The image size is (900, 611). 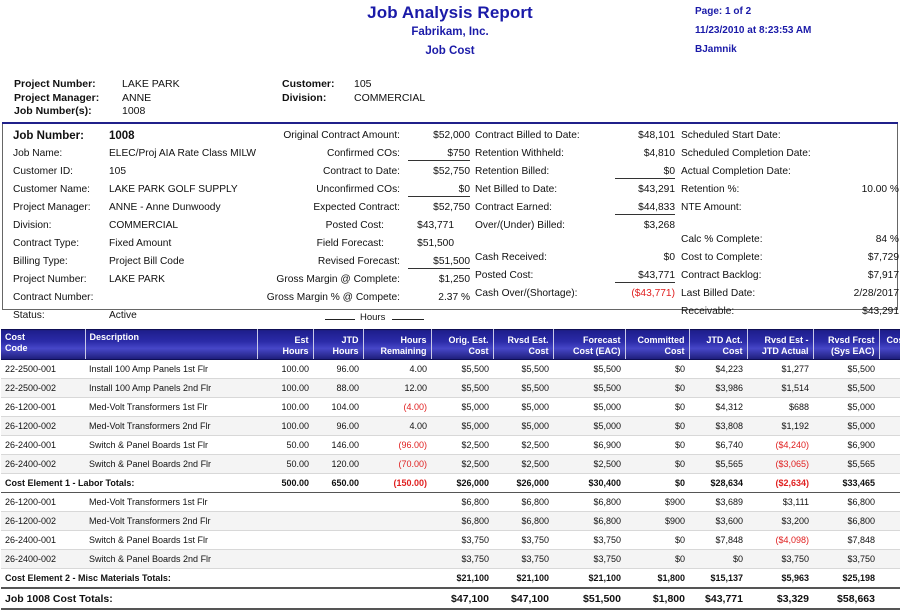 What do you see at coordinates (718, 559) in the screenshot?
I see `cell-jtd_act: $0` at bounding box center [718, 559].